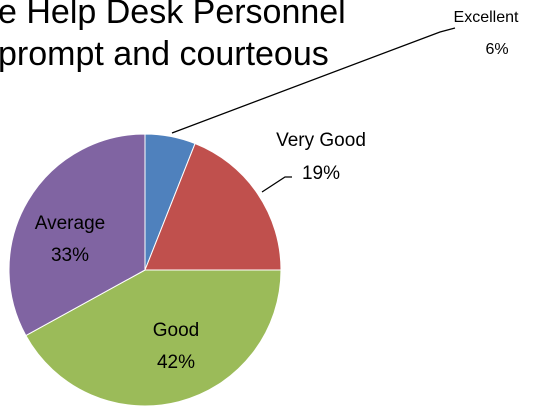 This screenshot has width=553, height=406. What do you see at coordinates (70, 255) in the screenshot?
I see `data-label-value: 33%` at bounding box center [70, 255].